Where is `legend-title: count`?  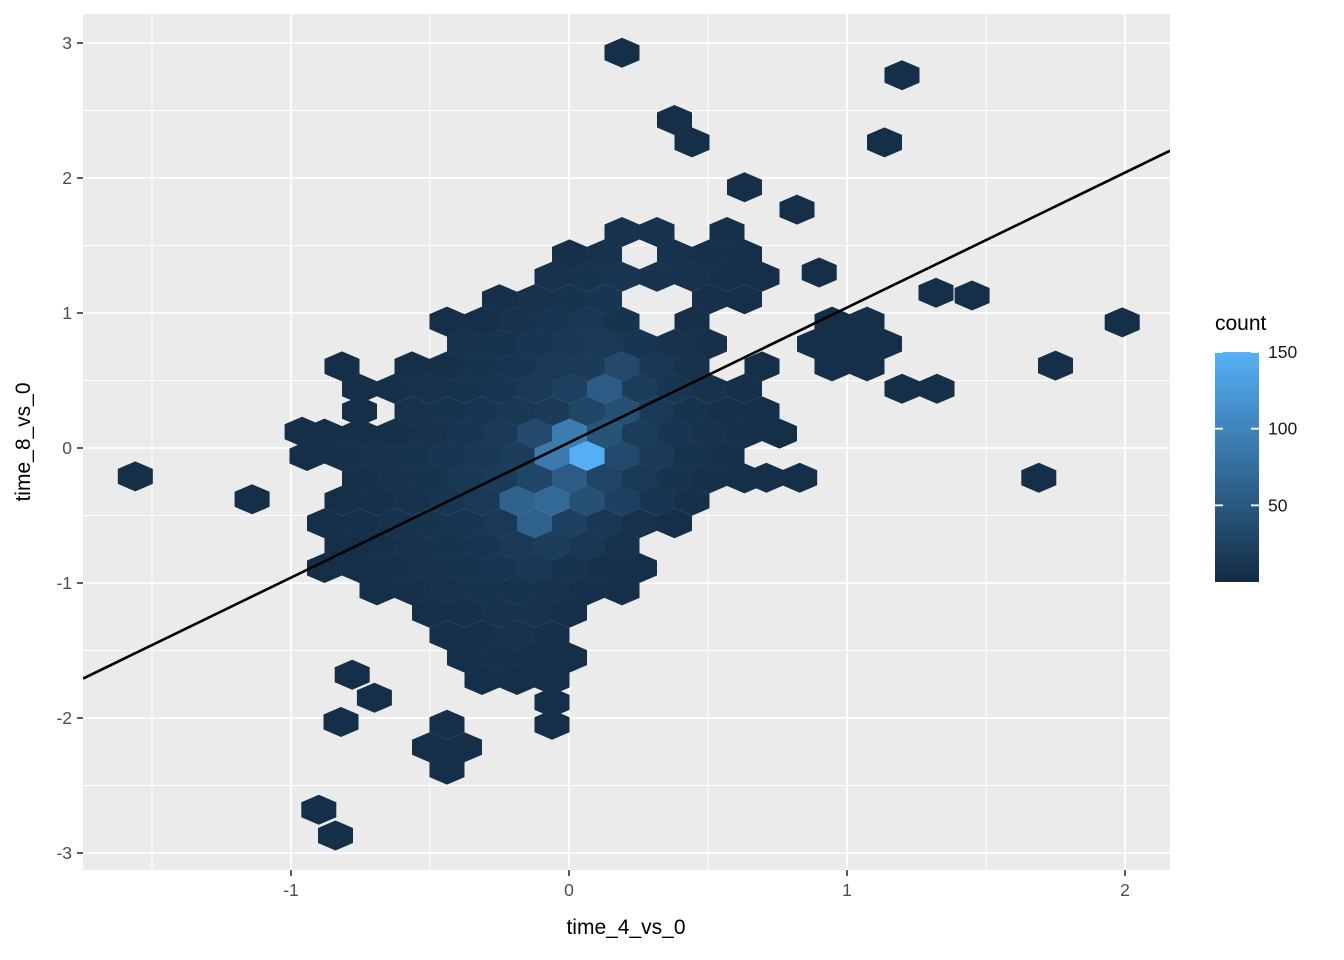 legend-title: count is located at coordinates (1241, 323).